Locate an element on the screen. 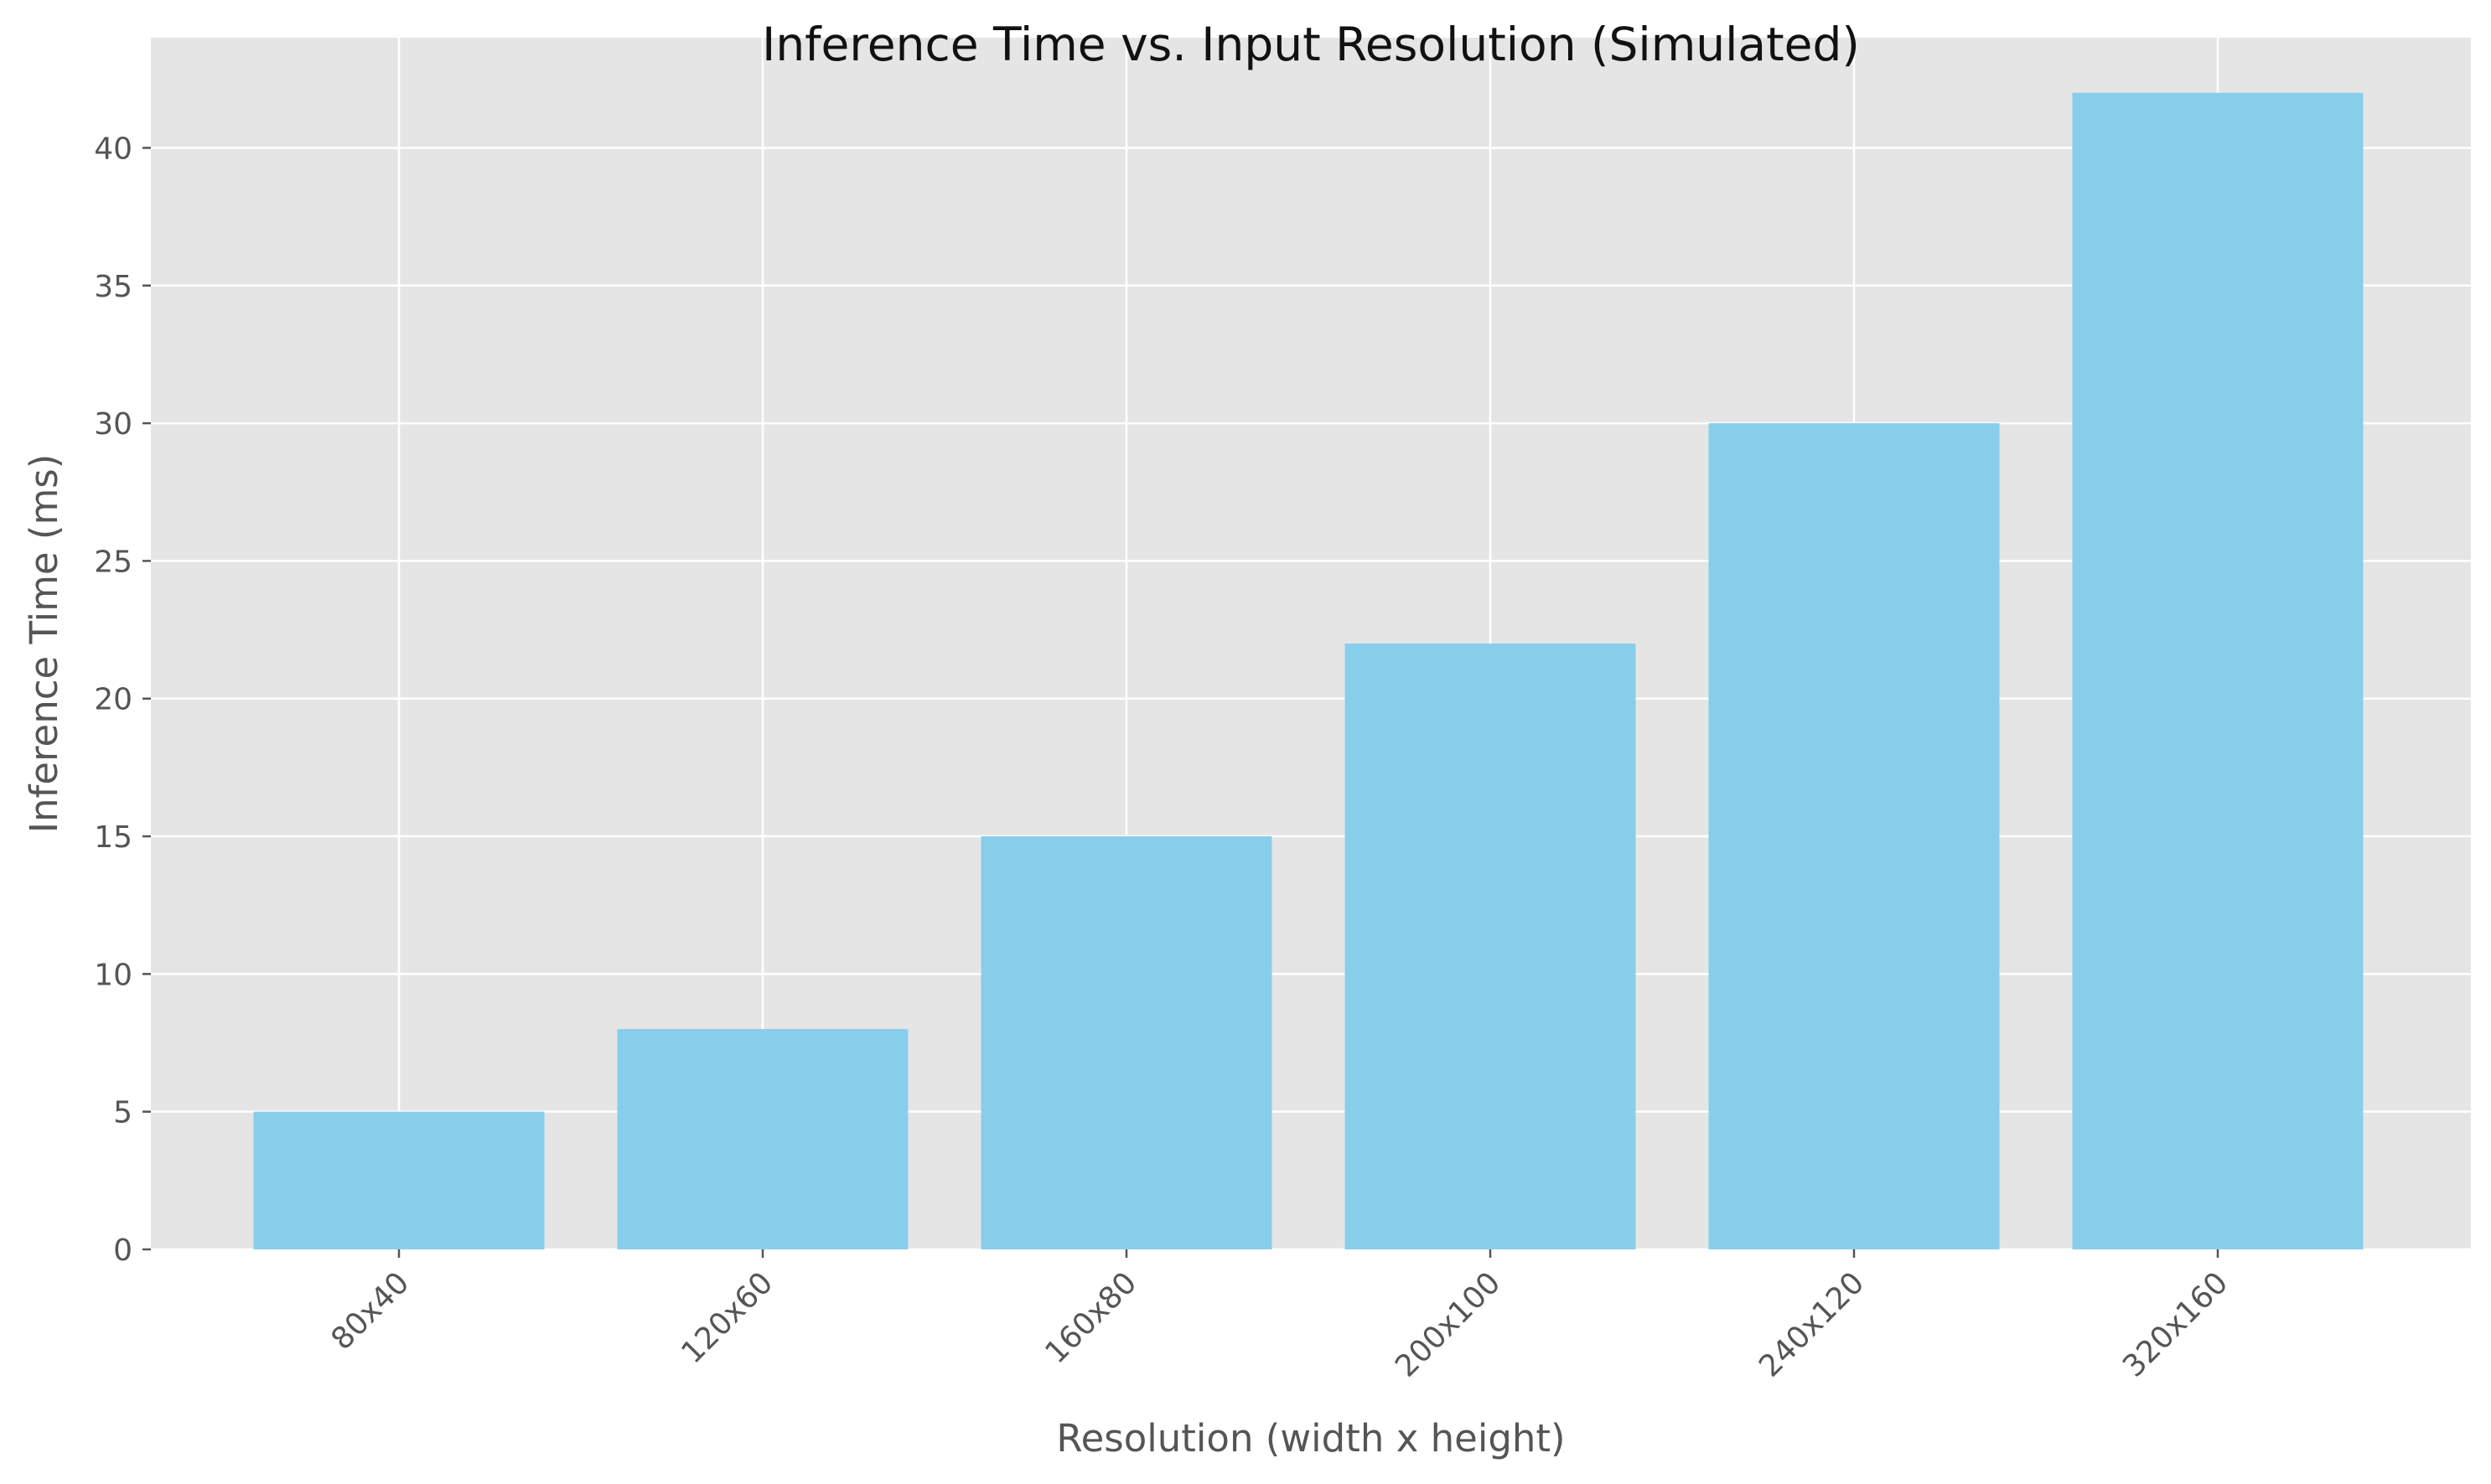 The height and width of the screenshot is (1484, 2491). bar-200x100 is located at coordinates (1490, 946).